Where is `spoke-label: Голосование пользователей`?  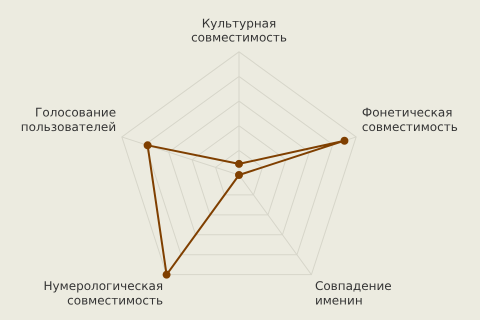
spoke-label: Голосование пользователей is located at coordinates (68, 120).